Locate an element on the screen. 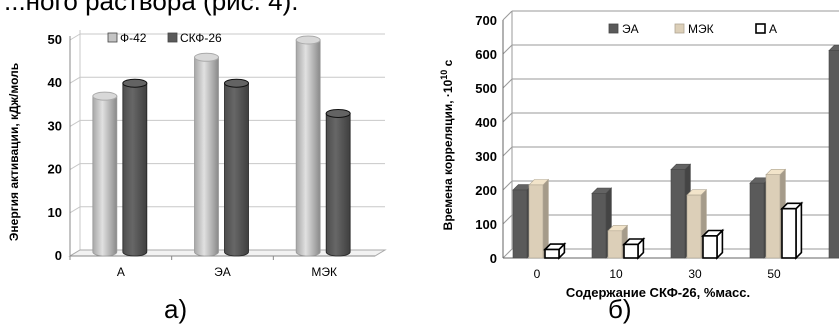 The height and width of the screenshot is (331, 839). chart-b-legend-label: МЭК is located at coordinates (701, 29).